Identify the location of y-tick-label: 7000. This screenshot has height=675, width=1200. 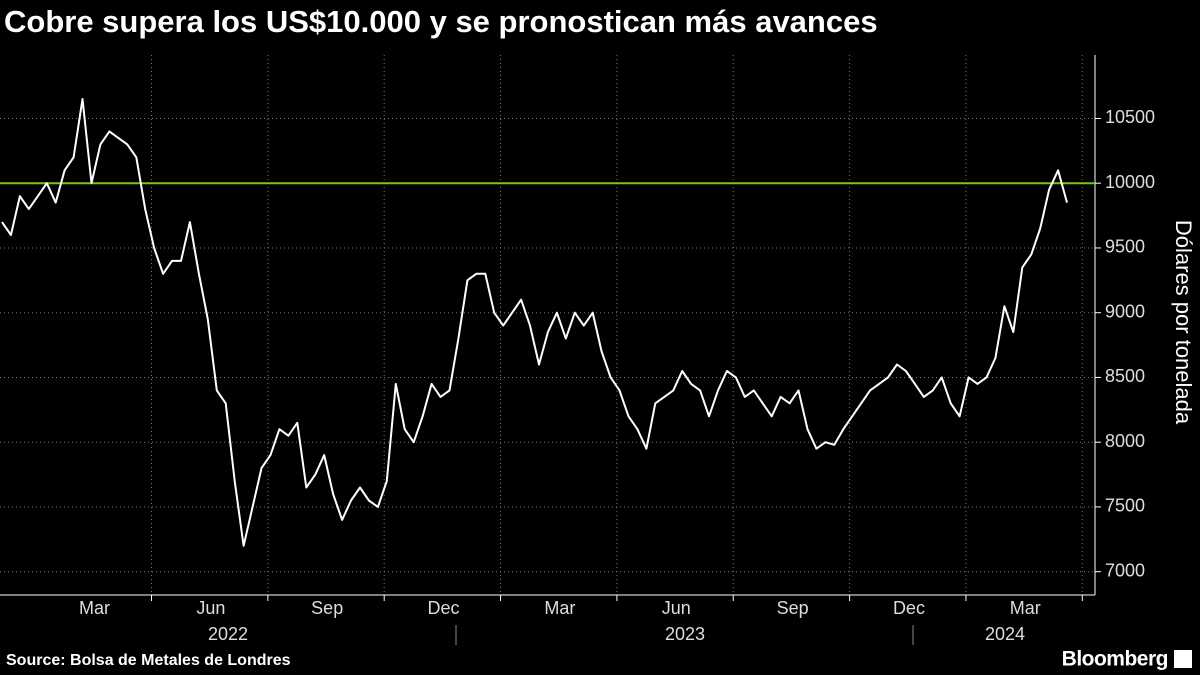
(1125, 570).